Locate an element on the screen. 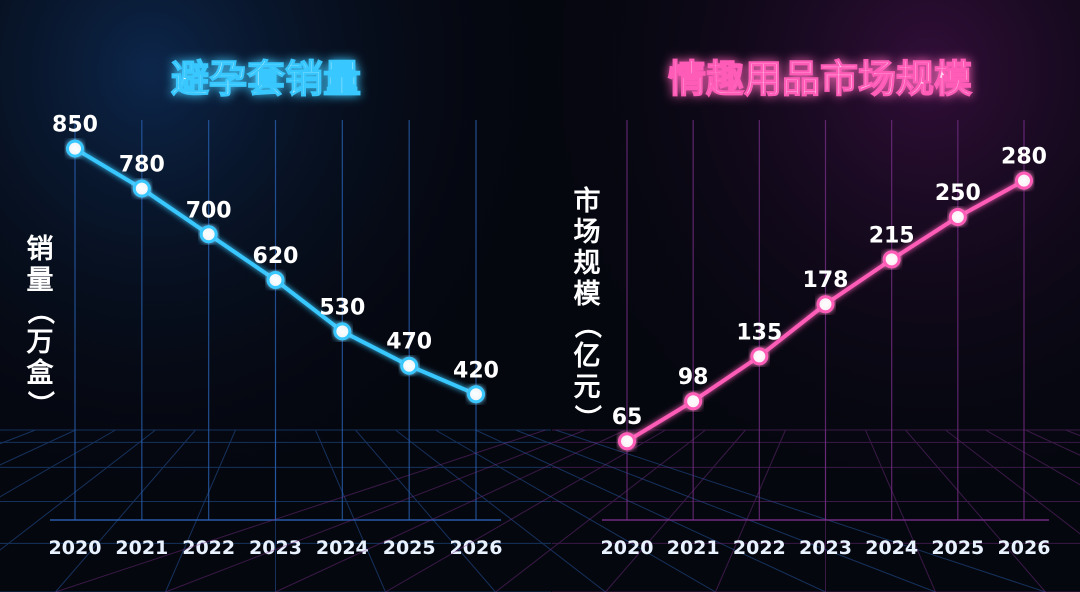  y-axis-label-char: 规 is located at coordinates (587, 263).